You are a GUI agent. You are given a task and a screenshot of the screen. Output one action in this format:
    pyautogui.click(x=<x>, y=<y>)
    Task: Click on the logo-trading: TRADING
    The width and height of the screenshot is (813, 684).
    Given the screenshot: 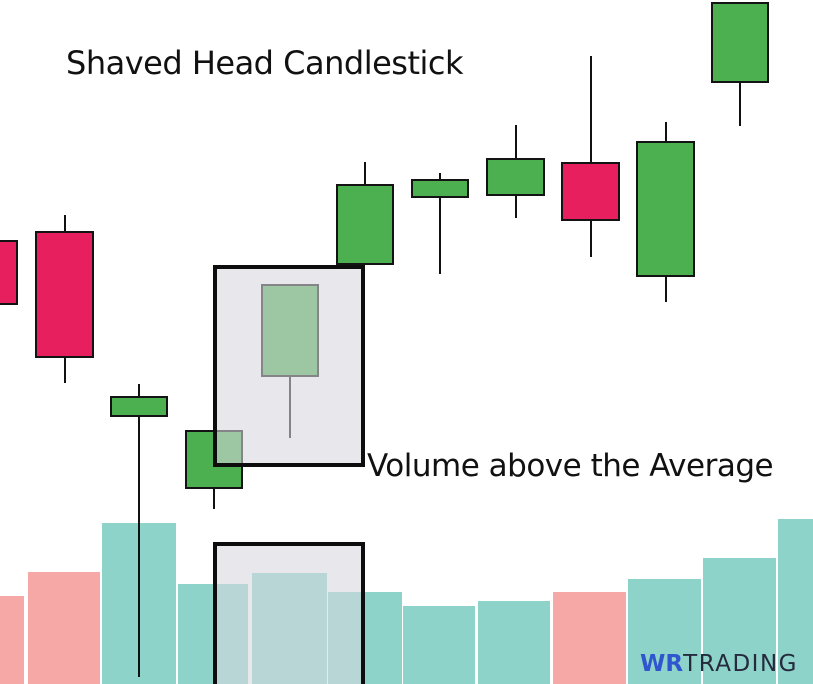 What is the action you would take?
    pyautogui.click(x=740, y=664)
    